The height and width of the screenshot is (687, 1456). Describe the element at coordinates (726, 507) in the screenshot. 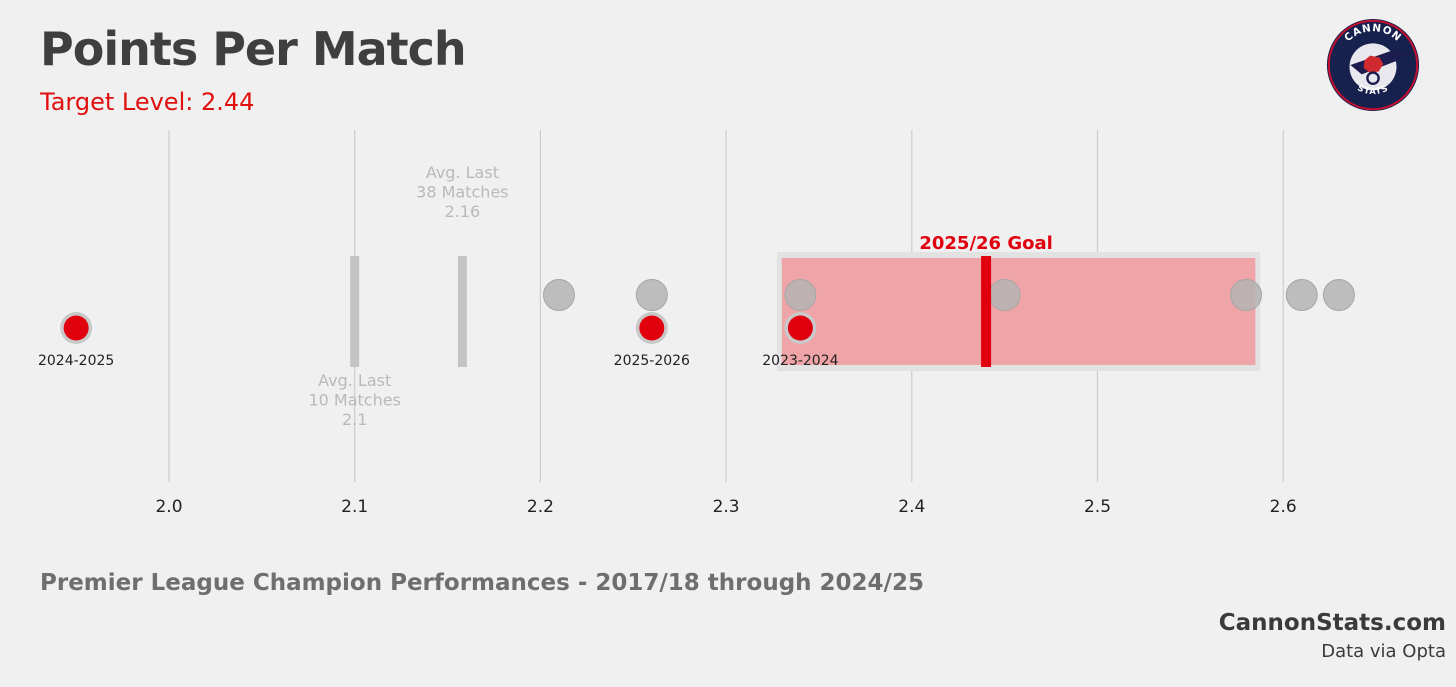

I see `x-tick-label: 2.3` at that location.